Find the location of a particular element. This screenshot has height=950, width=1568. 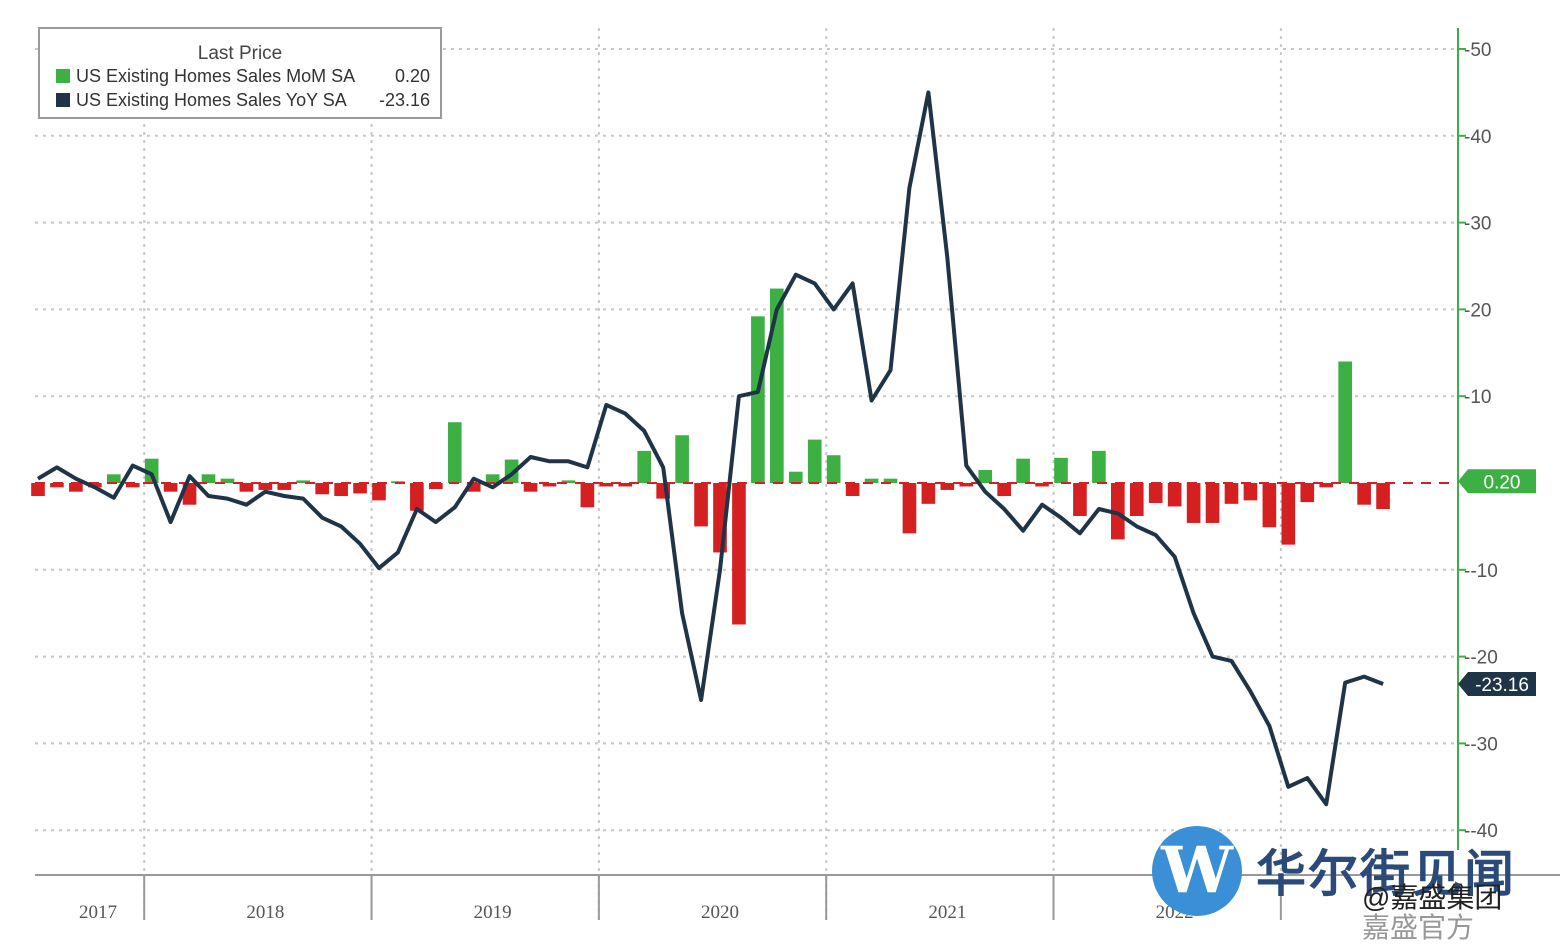

last-value-tag-yoy-shape is located at coordinates (1497, 684).